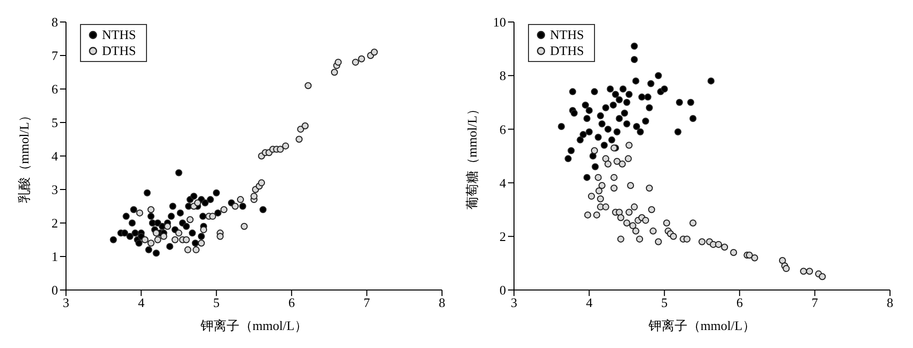 Image resolution: width=913 pixels, height=348 pixels. What do you see at coordinates (55, 256) in the screenshot?
I see `y-tick-label: 1` at bounding box center [55, 256].